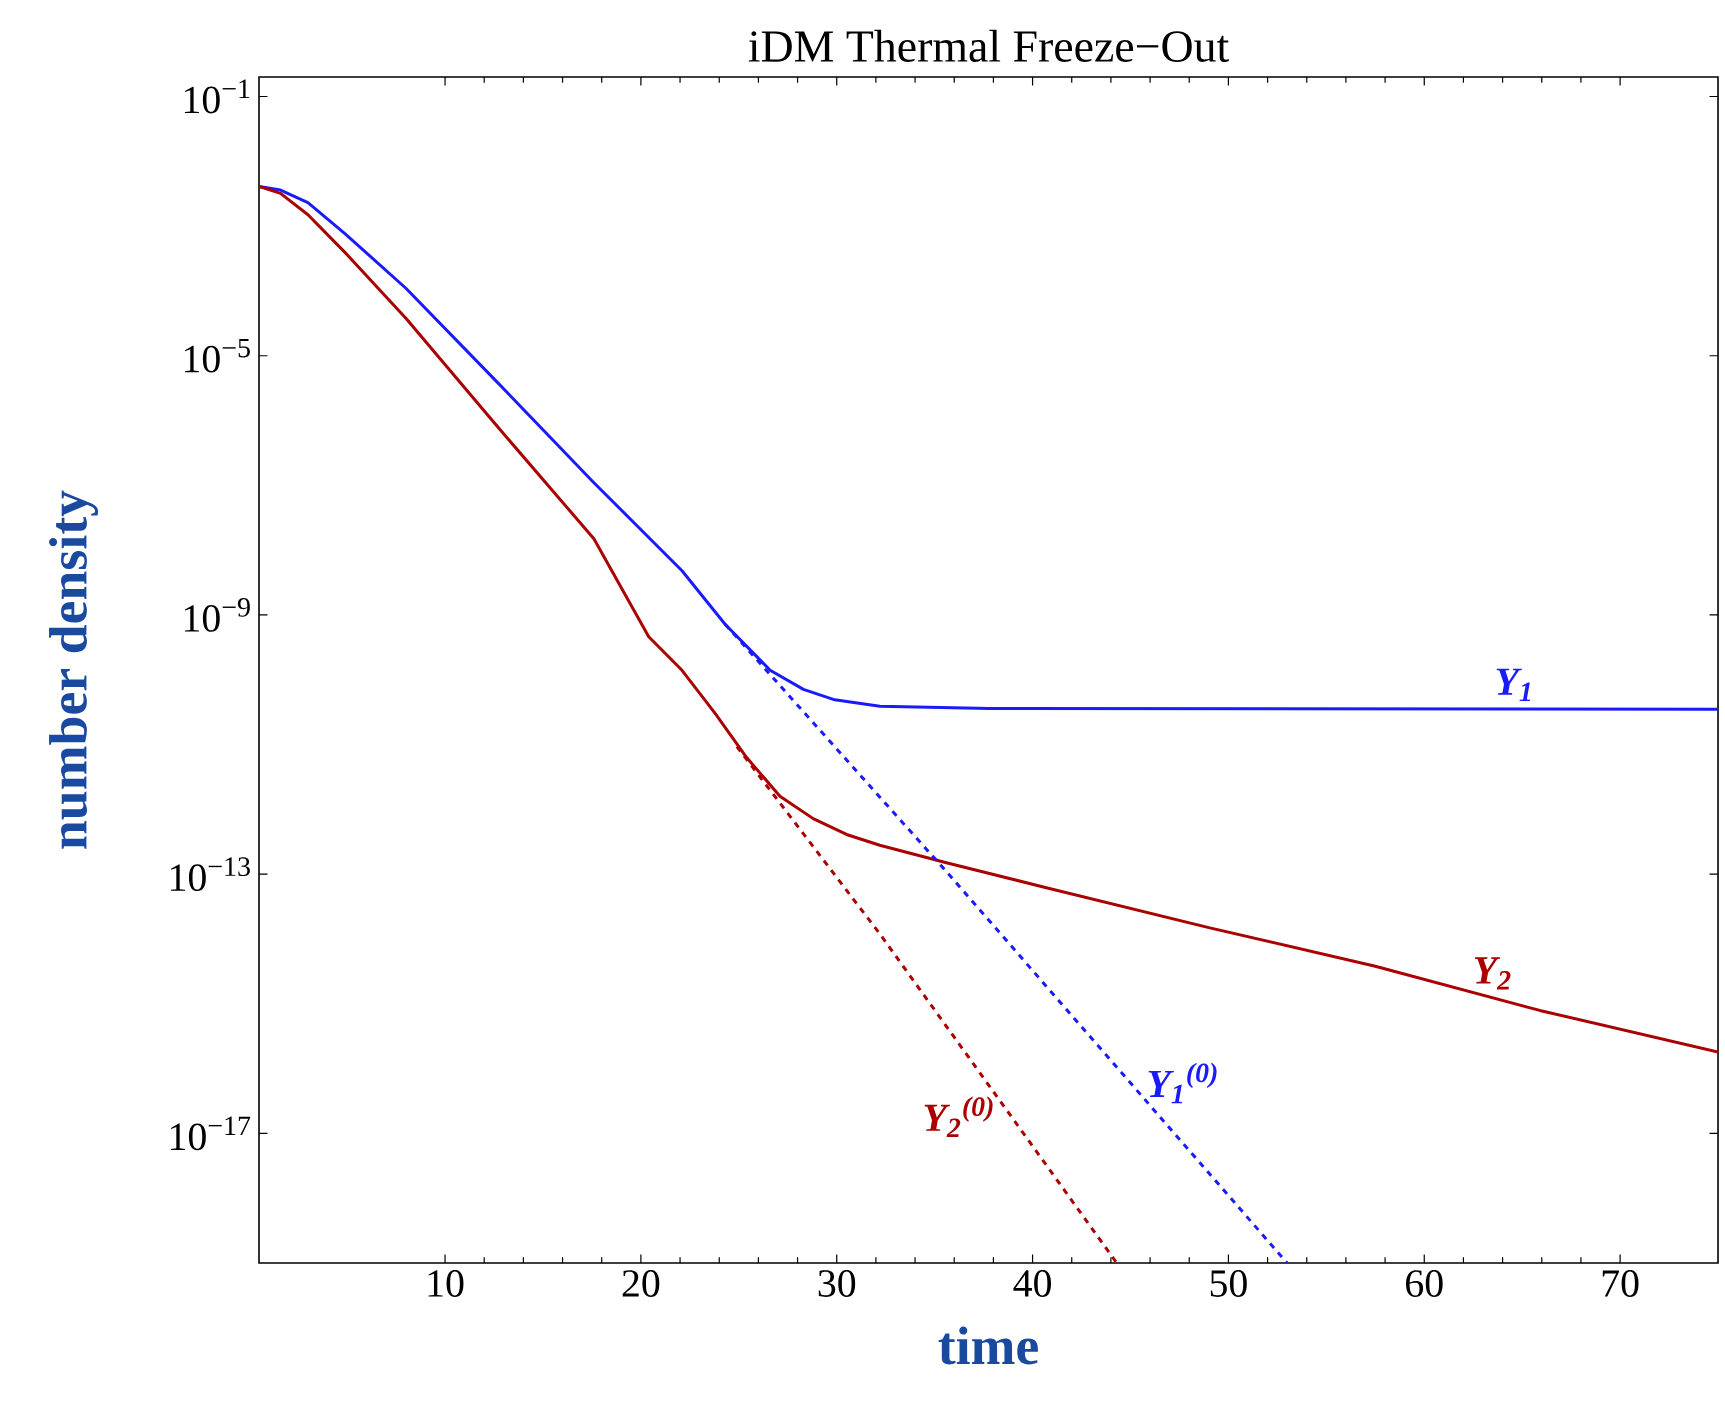 This screenshot has height=1406, width=1725. Describe the element at coordinates (210, 1133) in the screenshot. I see `y-tick-label: 10$^{−17}$` at that location.